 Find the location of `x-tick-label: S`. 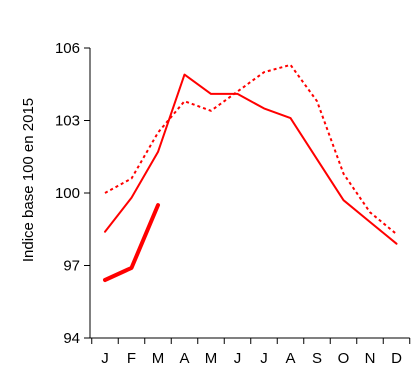

x-tick-label: S is located at coordinates (317, 358).